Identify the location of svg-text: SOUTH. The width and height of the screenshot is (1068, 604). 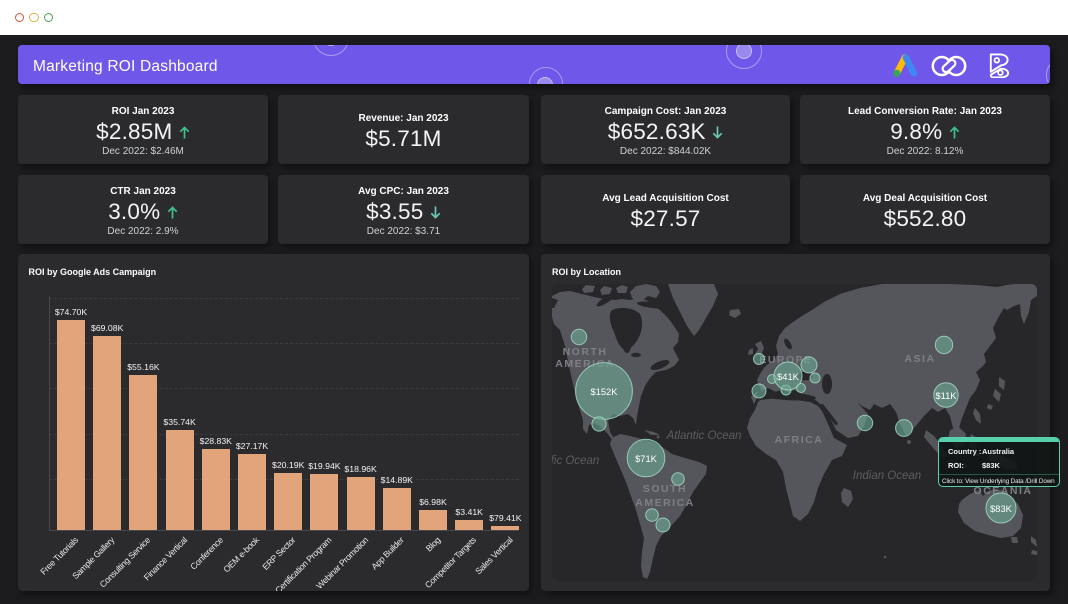
(665, 489).